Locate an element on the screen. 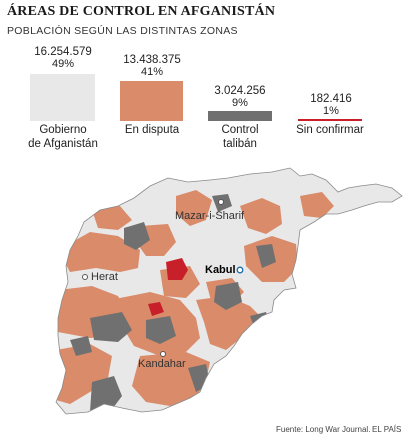  legend-gobierno-value: 16.254.579 is located at coordinates (63, 52).